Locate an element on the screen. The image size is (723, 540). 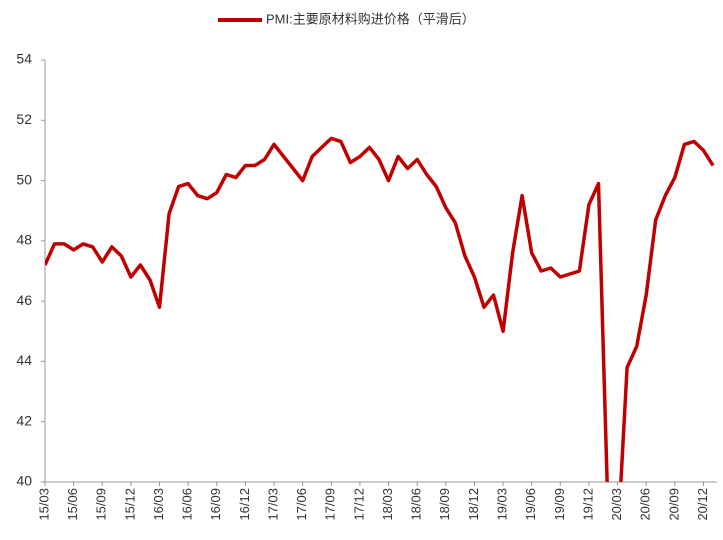
x-tick-label: 18/03 is located at coordinates (387, 504).